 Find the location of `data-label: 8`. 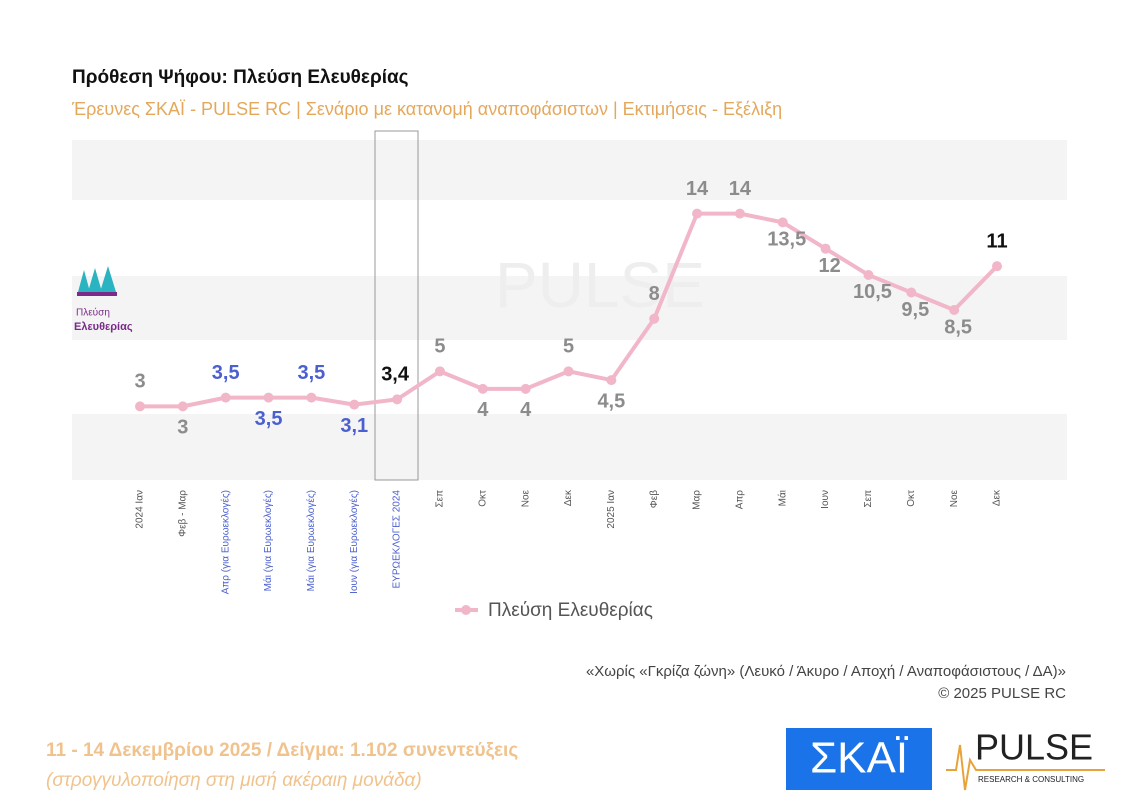

data-label: 8 is located at coordinates (654, 294).